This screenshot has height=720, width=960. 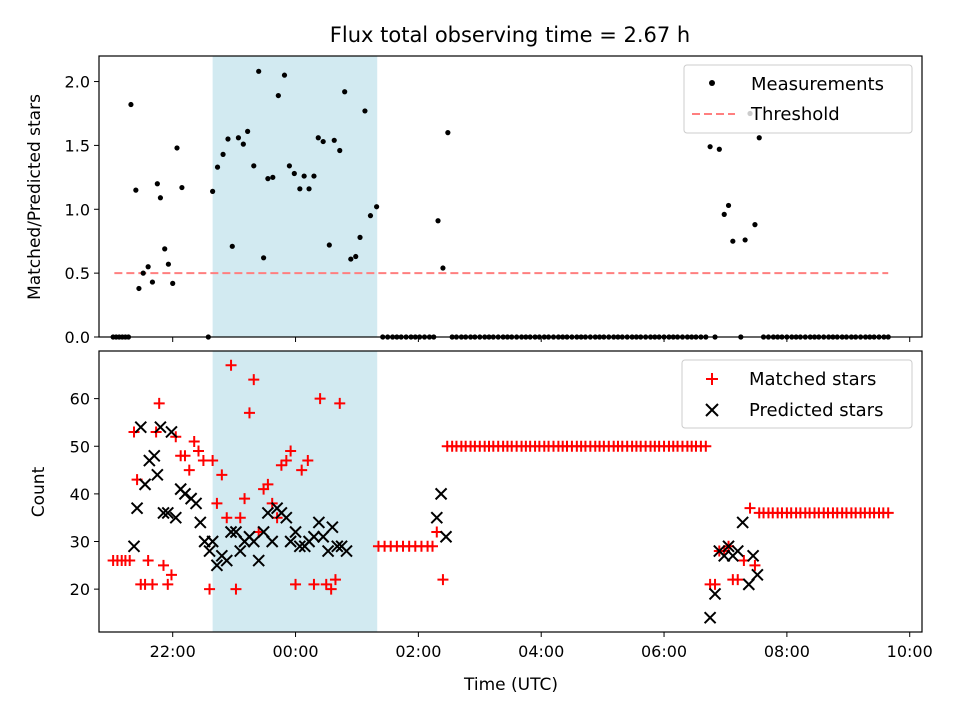 What do you see at coordinates (798, 99) in the screenshot?
I see `top-legend-box` at bounding box center [798, 99].